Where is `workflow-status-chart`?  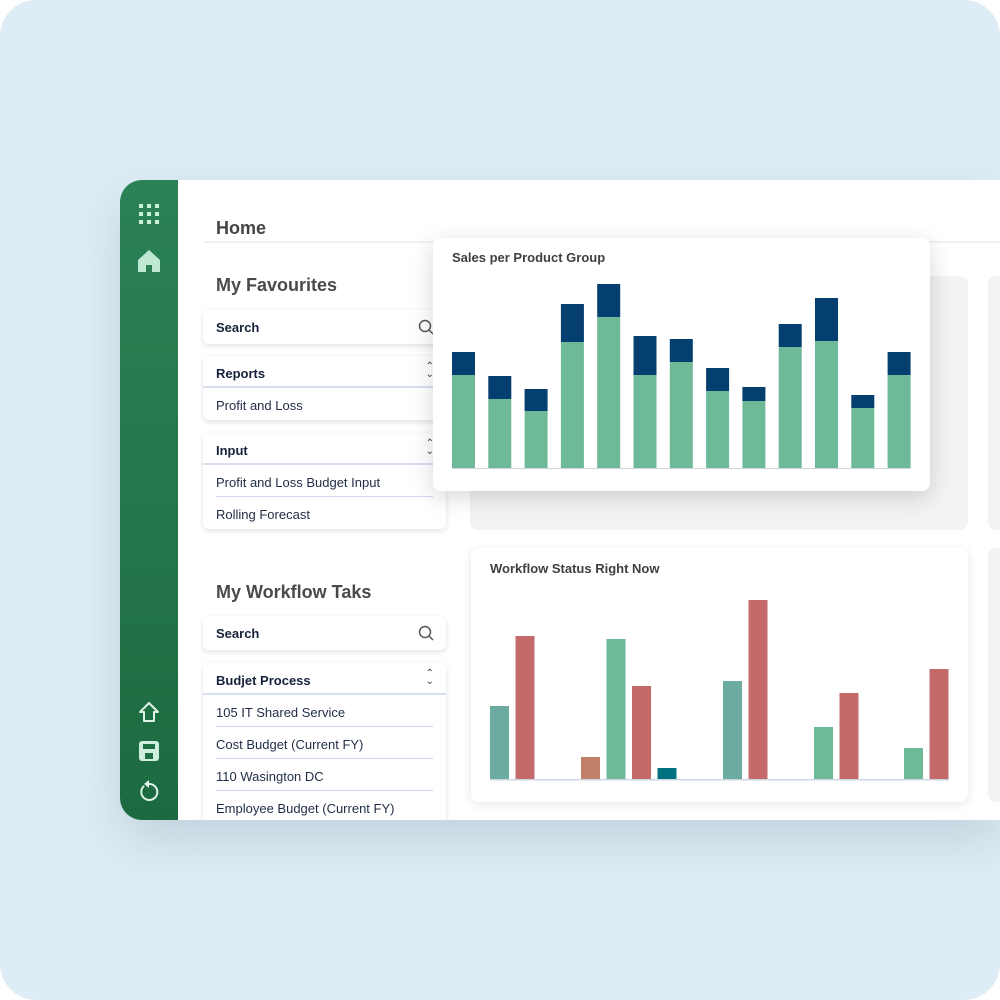 workflow-status-chart is located at coordinates (719, 690).